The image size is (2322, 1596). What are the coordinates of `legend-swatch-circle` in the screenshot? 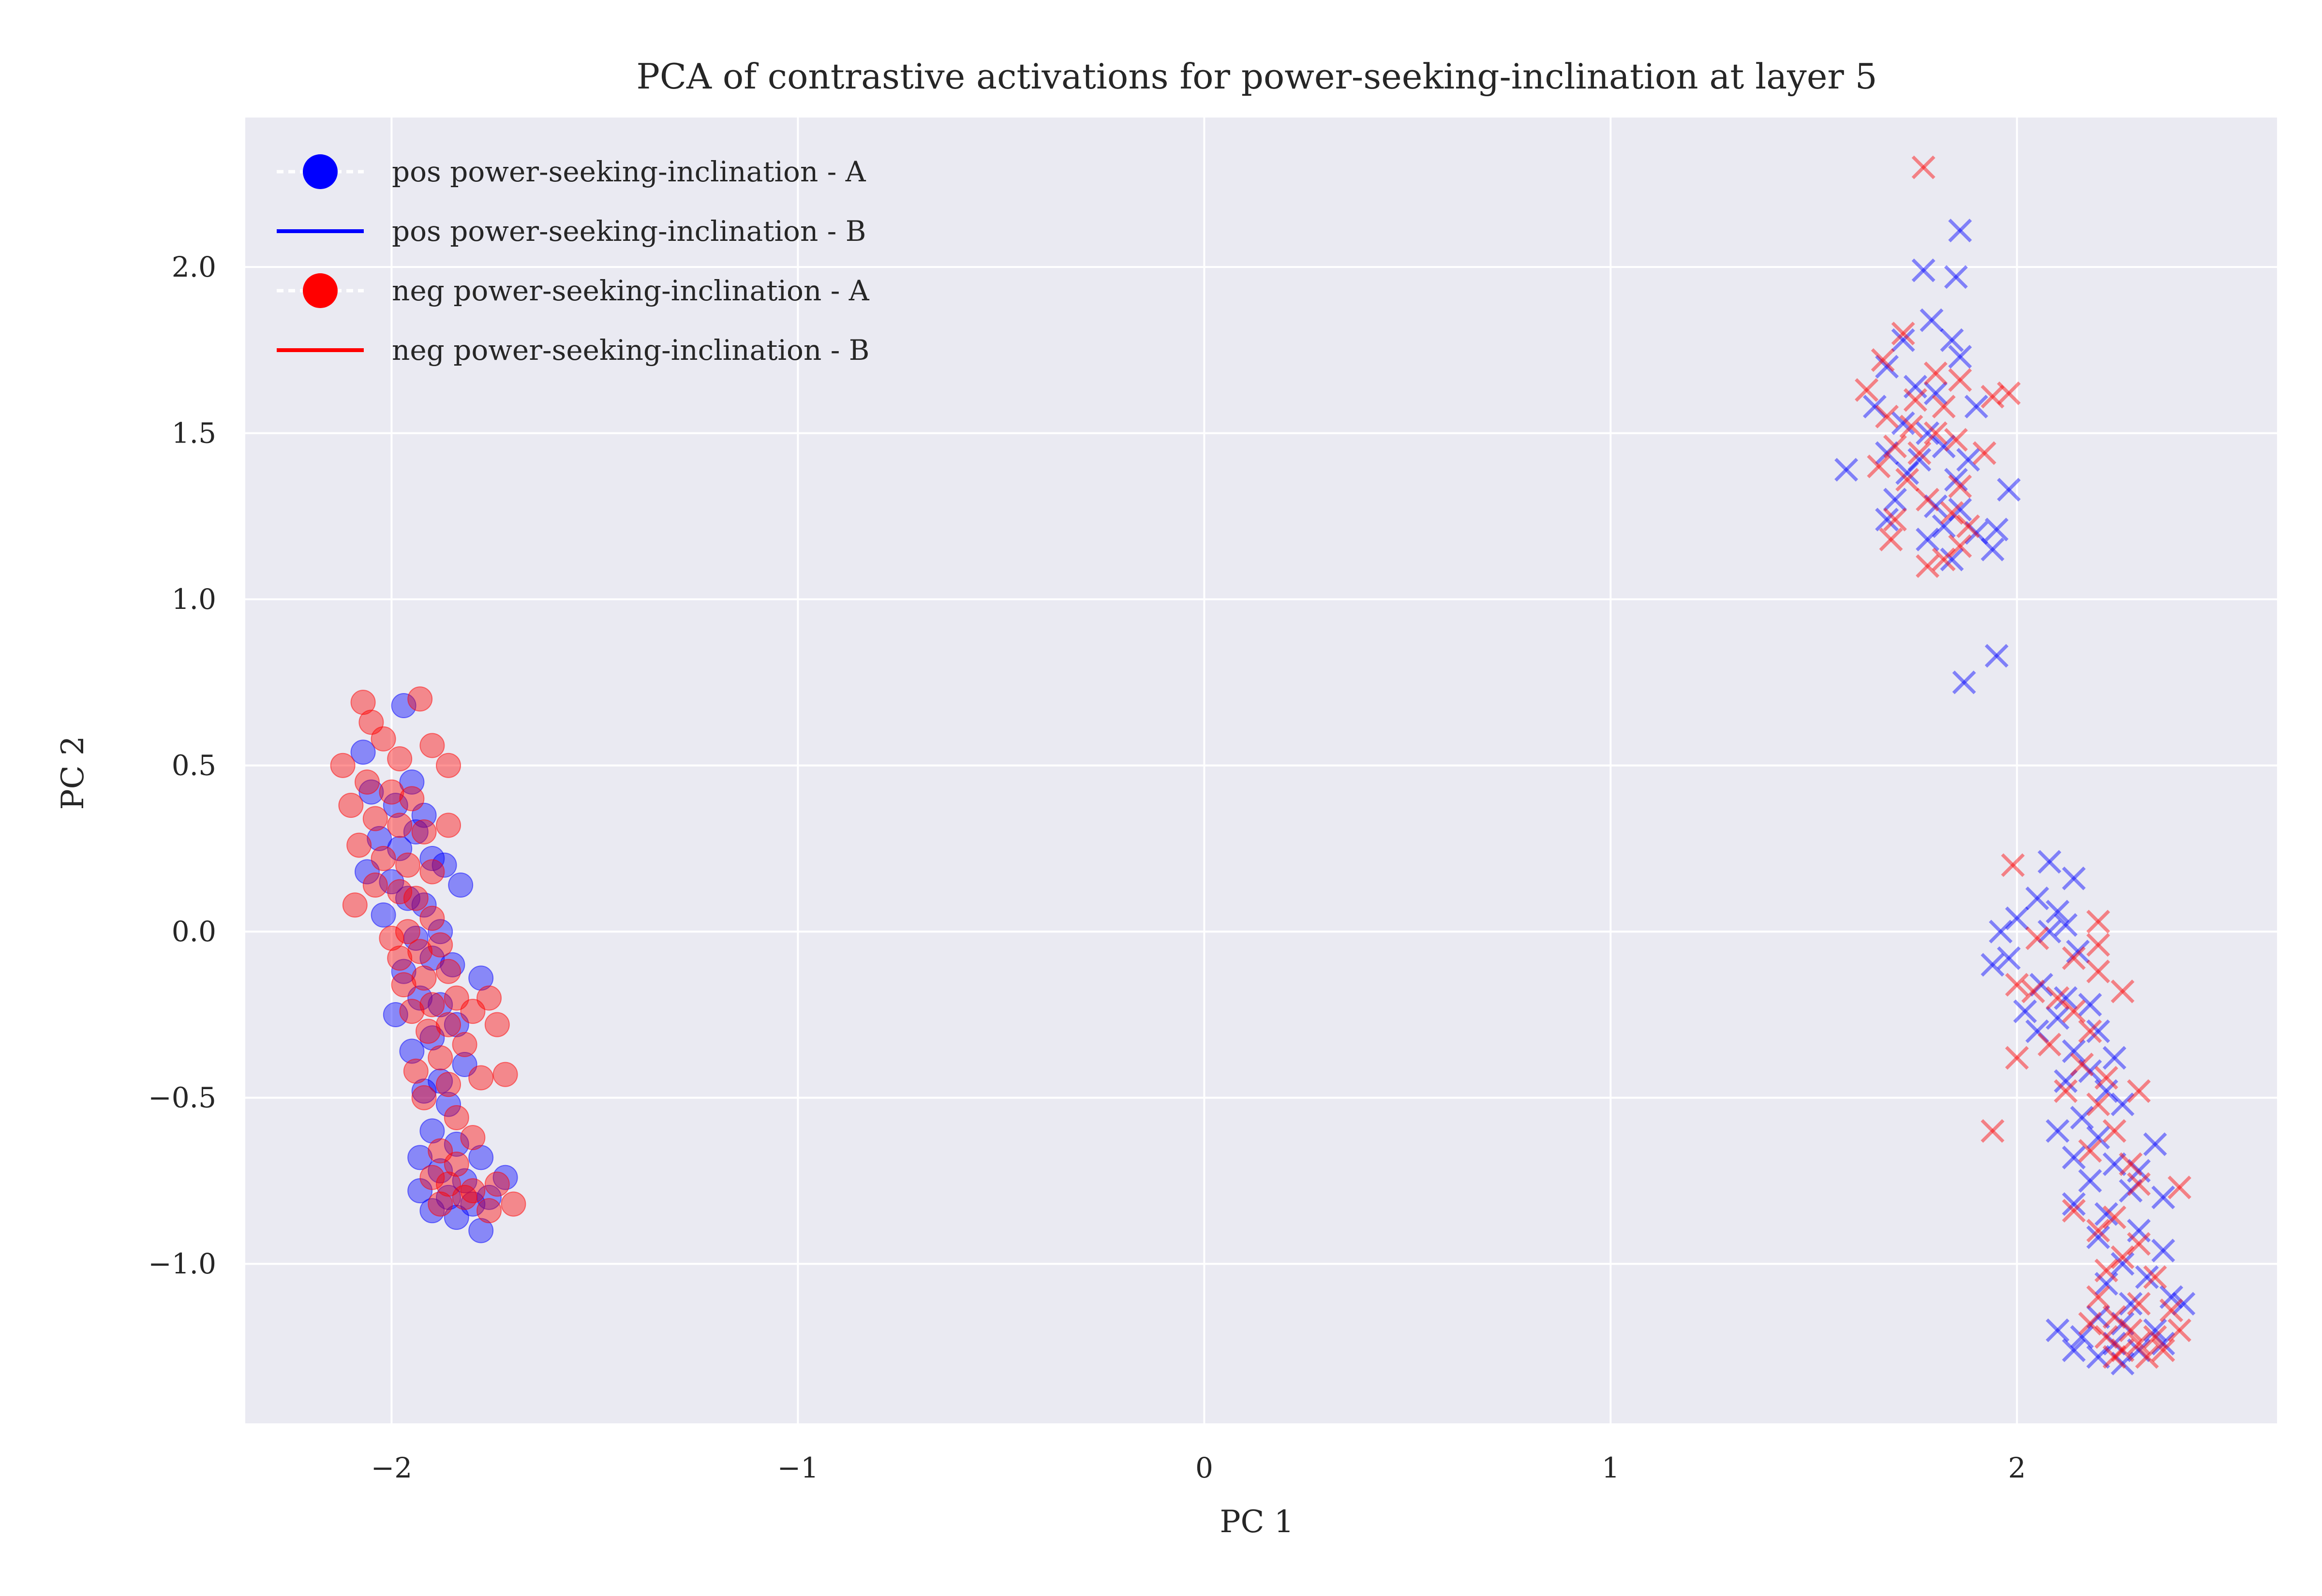 It's located at (320, 290).